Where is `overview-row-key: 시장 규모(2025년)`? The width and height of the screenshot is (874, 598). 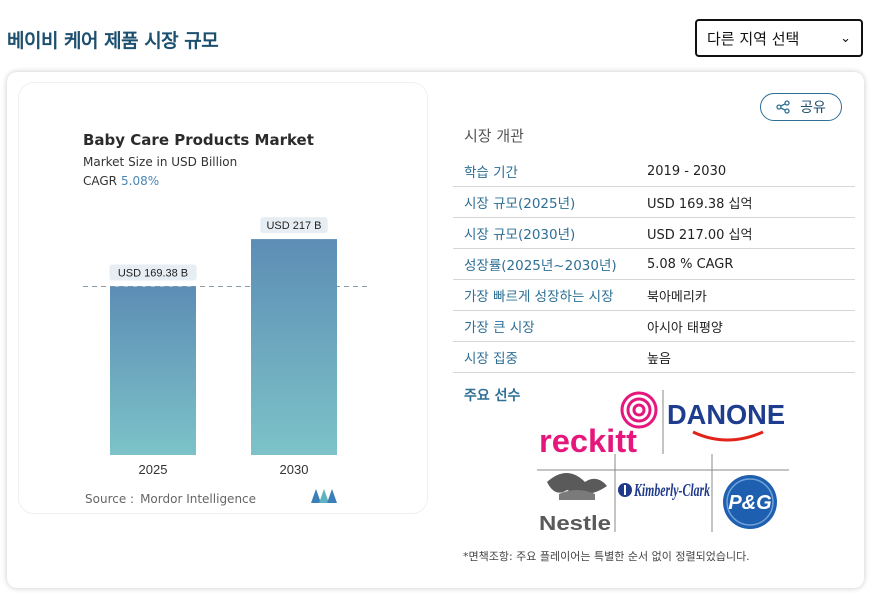 overview-row-key: 시장 규모(2025년) is located at coordinates (520, 204).